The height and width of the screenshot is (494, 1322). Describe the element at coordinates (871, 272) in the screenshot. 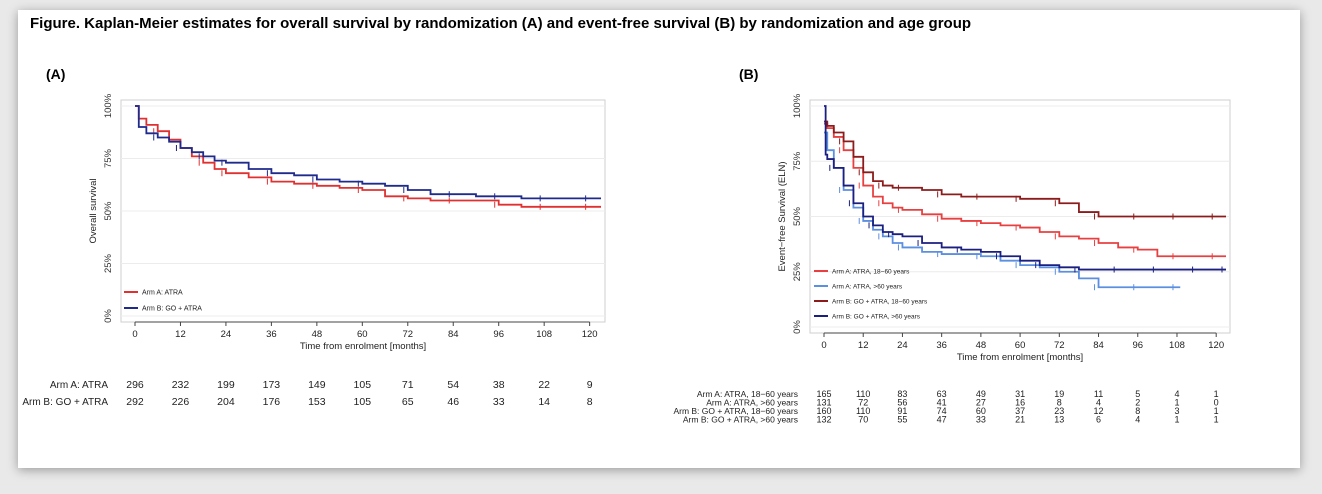

I see `legend-entry: Arm A: ATRA, 18−60 years` at that location.